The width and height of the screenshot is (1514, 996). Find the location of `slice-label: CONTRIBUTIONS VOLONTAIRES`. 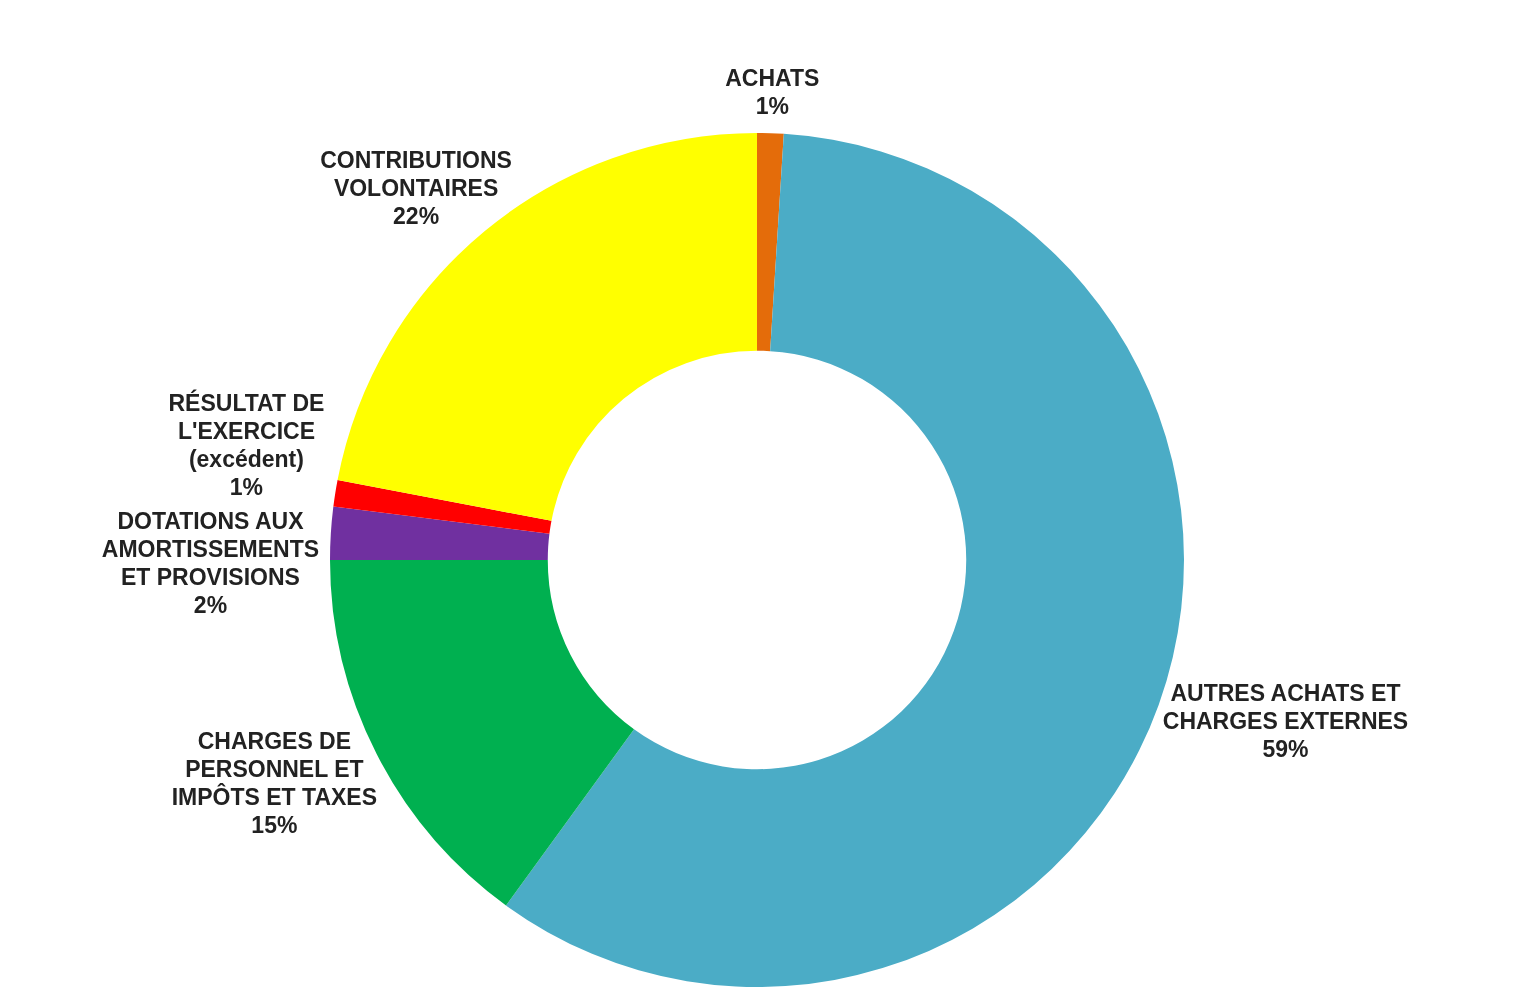

slice-label: CONTRIBUTIONS VOLONTAIRES is located at coordinates (416, 173).